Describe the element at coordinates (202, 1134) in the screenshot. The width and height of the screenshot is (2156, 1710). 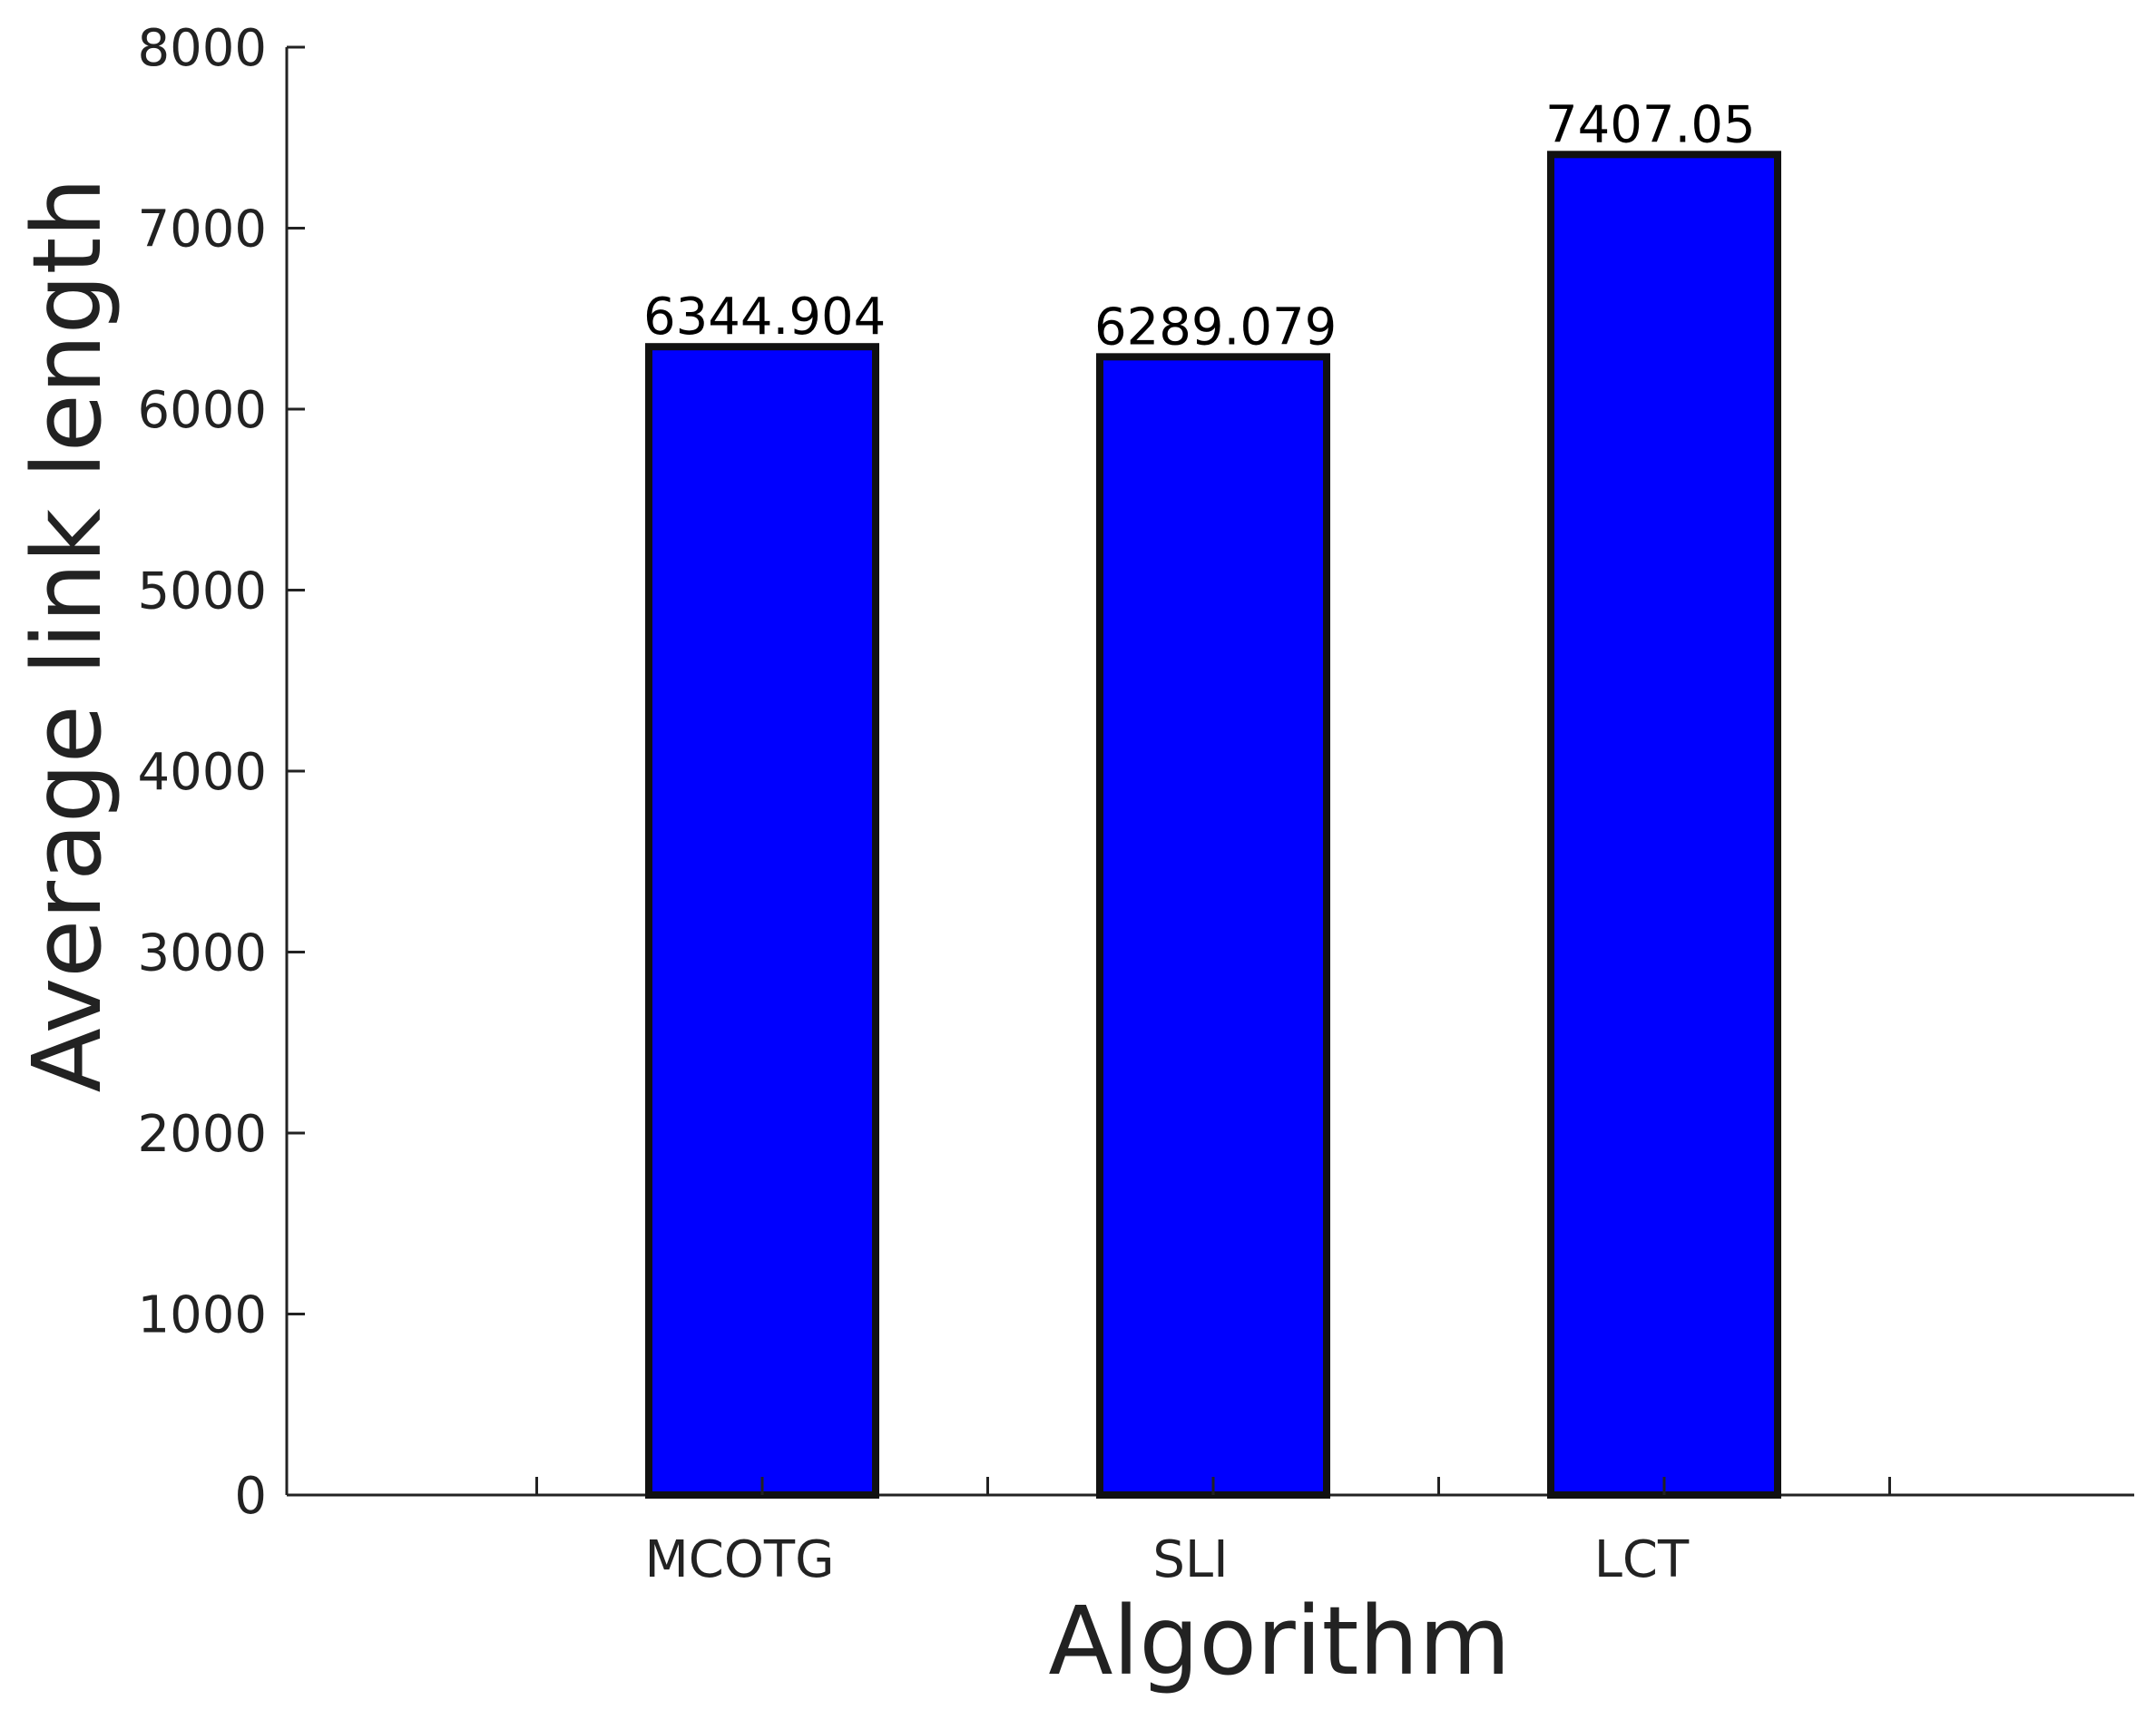
I see `y-tick-label: 2000` at that location.